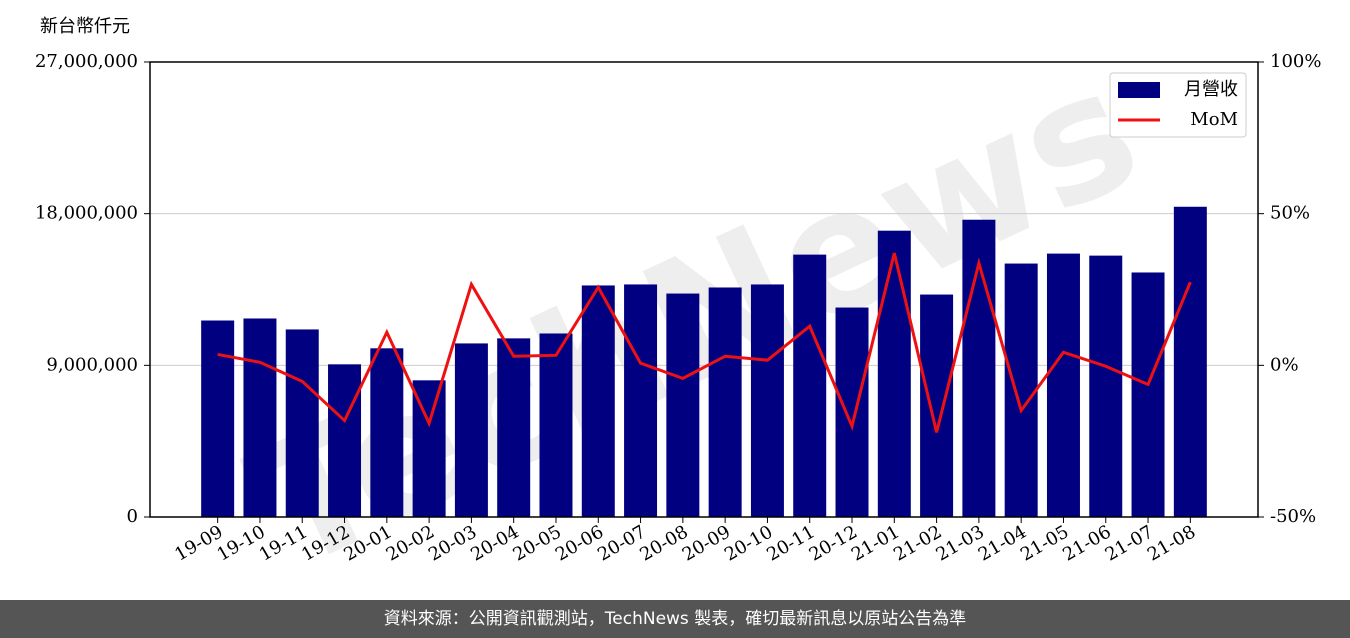 The width and height of the screenshot is (1350, 638). What do you see at coordinates (1293, 516) in the screenshot?
I see `y2-tick-label: -50%` at bounding box center [1293, 516].